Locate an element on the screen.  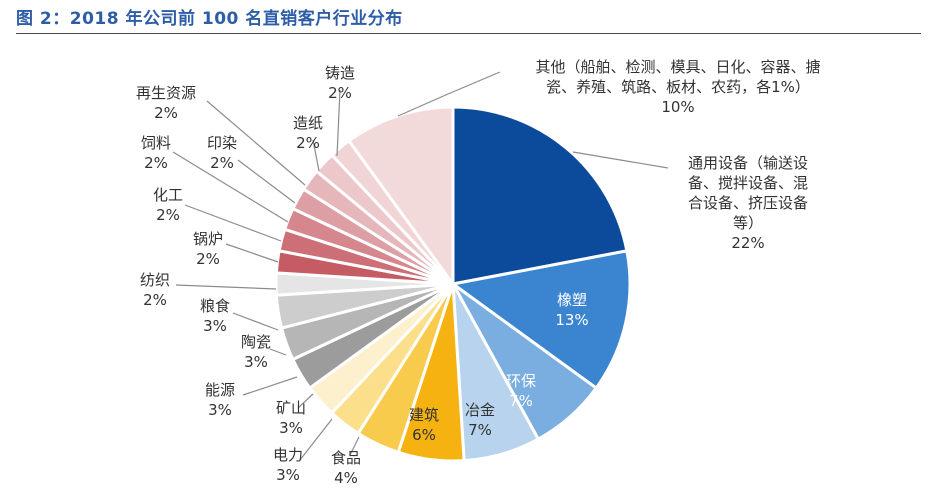
slice-category: 橡塑 is located at coordinates (572, 300).